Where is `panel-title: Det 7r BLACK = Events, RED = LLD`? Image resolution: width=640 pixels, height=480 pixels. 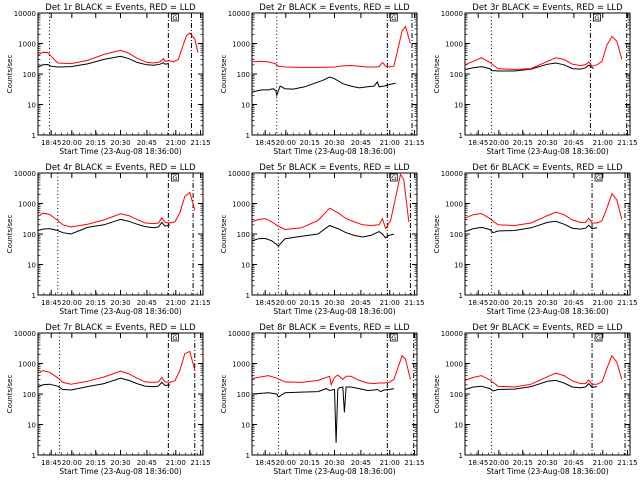
panel-title: Det 7r BLACK = Events, RED = LLD is located at coordinates (120, 328).